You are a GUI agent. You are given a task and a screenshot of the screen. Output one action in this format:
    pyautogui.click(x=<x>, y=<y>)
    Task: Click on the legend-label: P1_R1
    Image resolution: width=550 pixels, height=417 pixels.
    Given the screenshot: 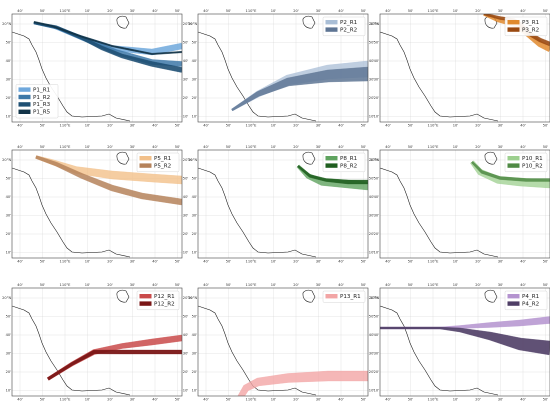 What is the action you would take?
    pyautogui.click(x=42, y=90)
    